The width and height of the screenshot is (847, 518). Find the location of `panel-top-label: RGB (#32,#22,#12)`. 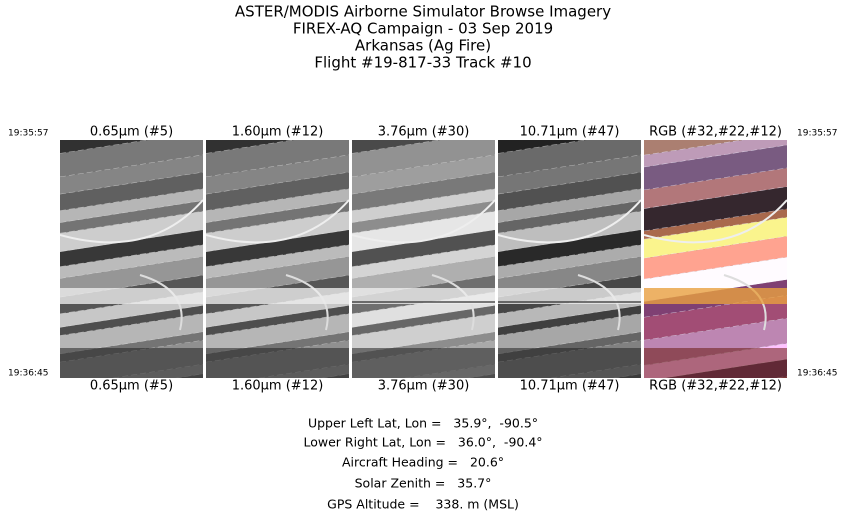

panel-top-label: RGB (#32,#22,#12) is located at coordinates (715, 132).